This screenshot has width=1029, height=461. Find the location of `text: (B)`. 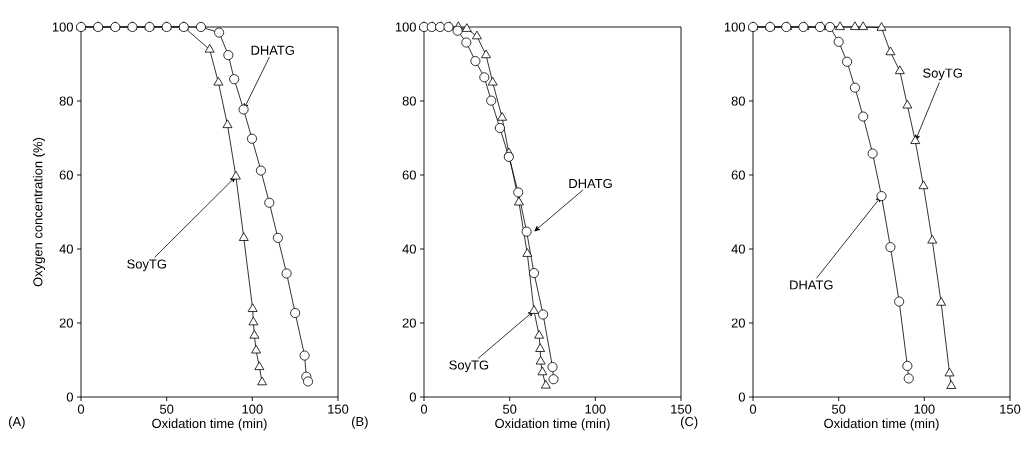

text: (B) is located at coordinates (360, 422).